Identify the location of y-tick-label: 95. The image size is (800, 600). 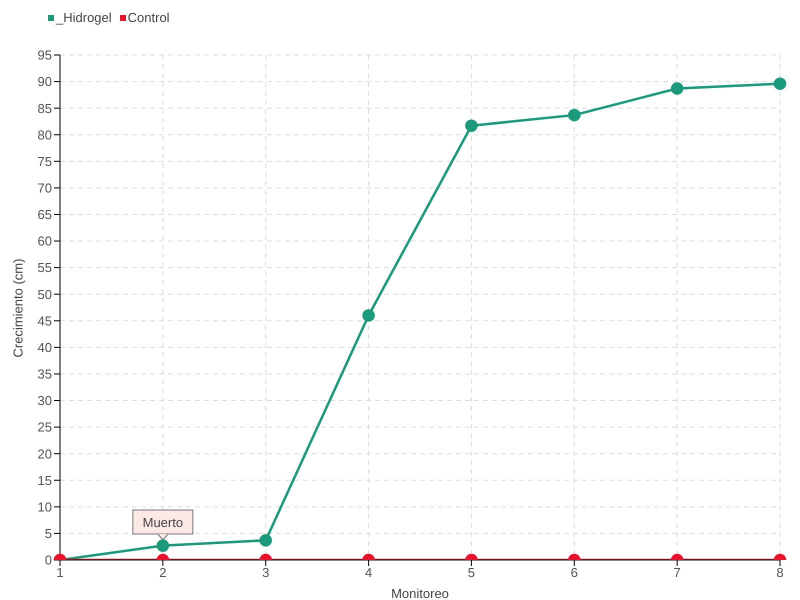
(45, 55).